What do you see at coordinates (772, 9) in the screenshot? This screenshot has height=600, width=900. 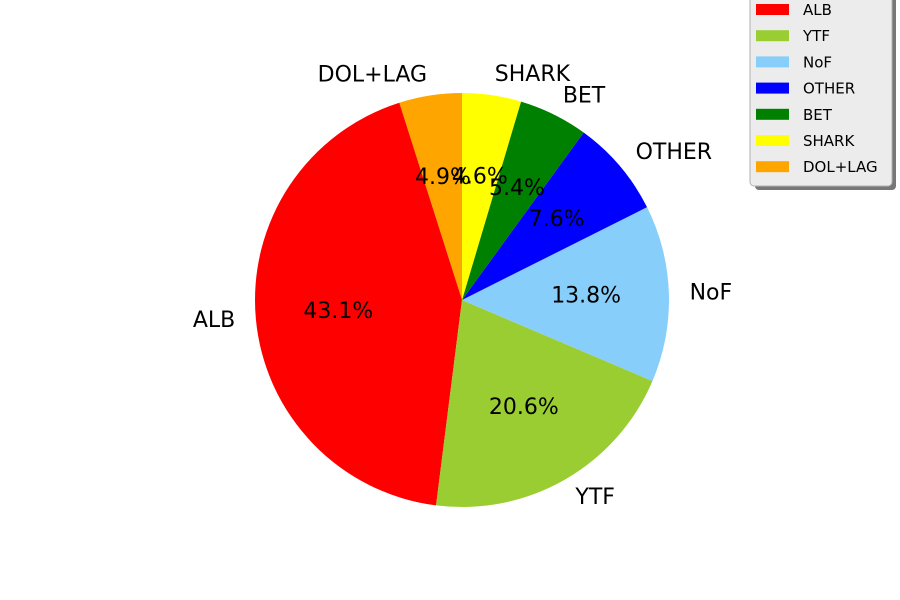 I see `legend-swatch-alb` at bounding box center [772, 9].